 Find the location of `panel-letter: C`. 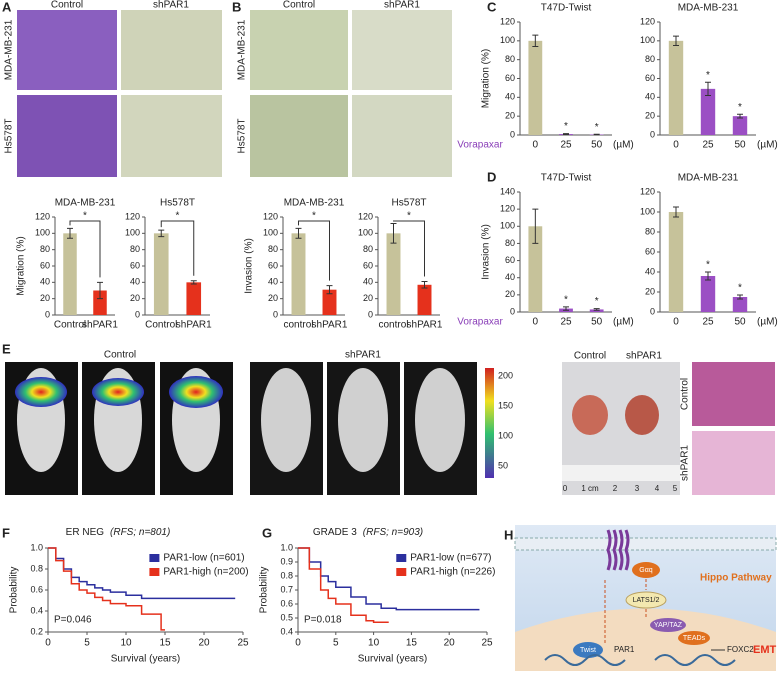

panel-letter: C is located at coordinates (492, 7).